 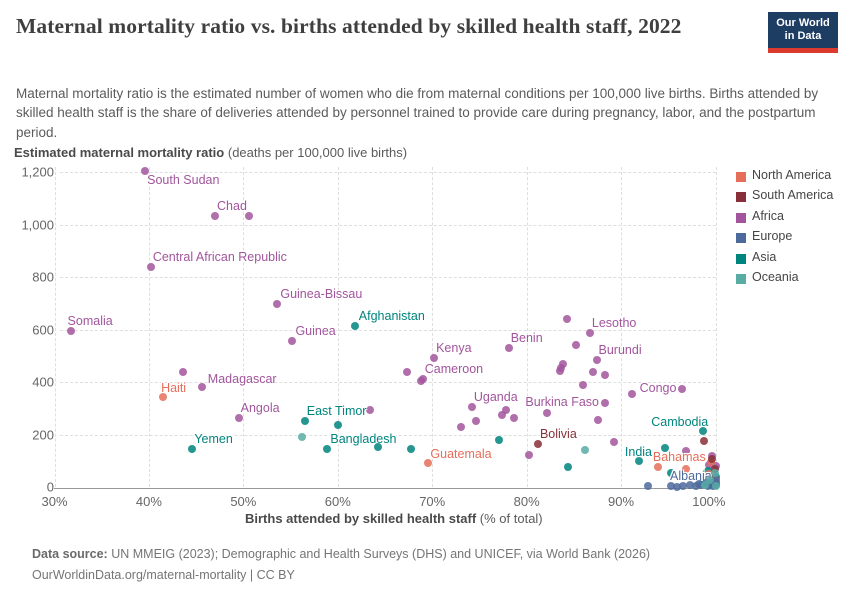 What do you see at coordinates (219, 257) in the screenshot?
I see `data-point-label: Central African Republic` at bounding box center [219, 257].